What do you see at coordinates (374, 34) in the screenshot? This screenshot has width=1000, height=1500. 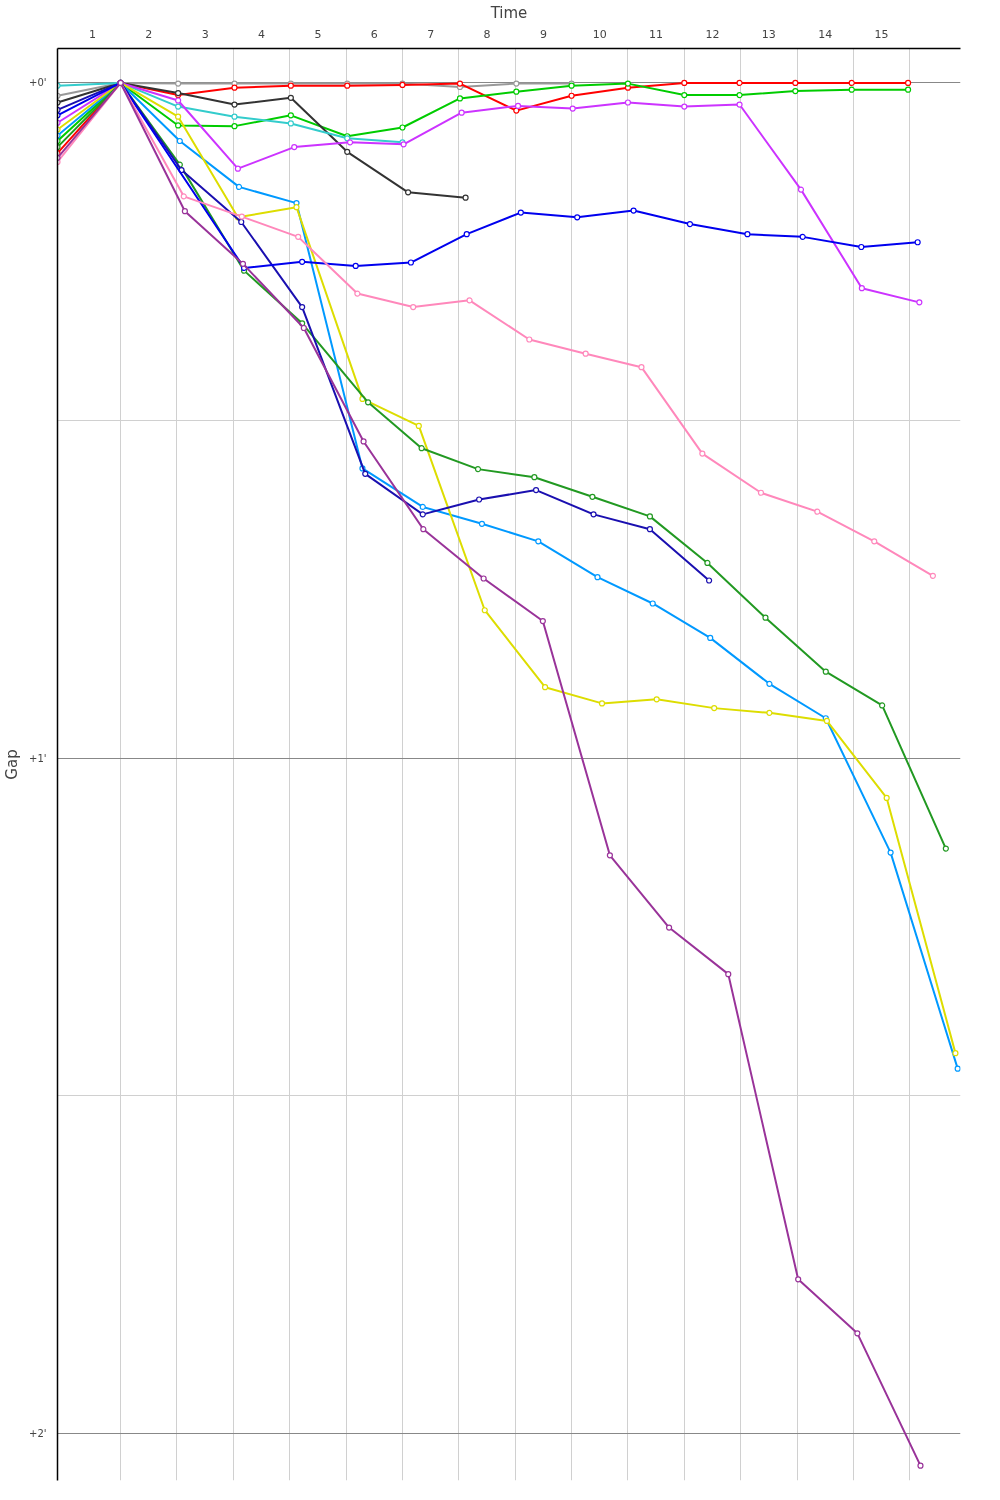 I see `x-tick-label: 6` at bounding box center [374, 34].